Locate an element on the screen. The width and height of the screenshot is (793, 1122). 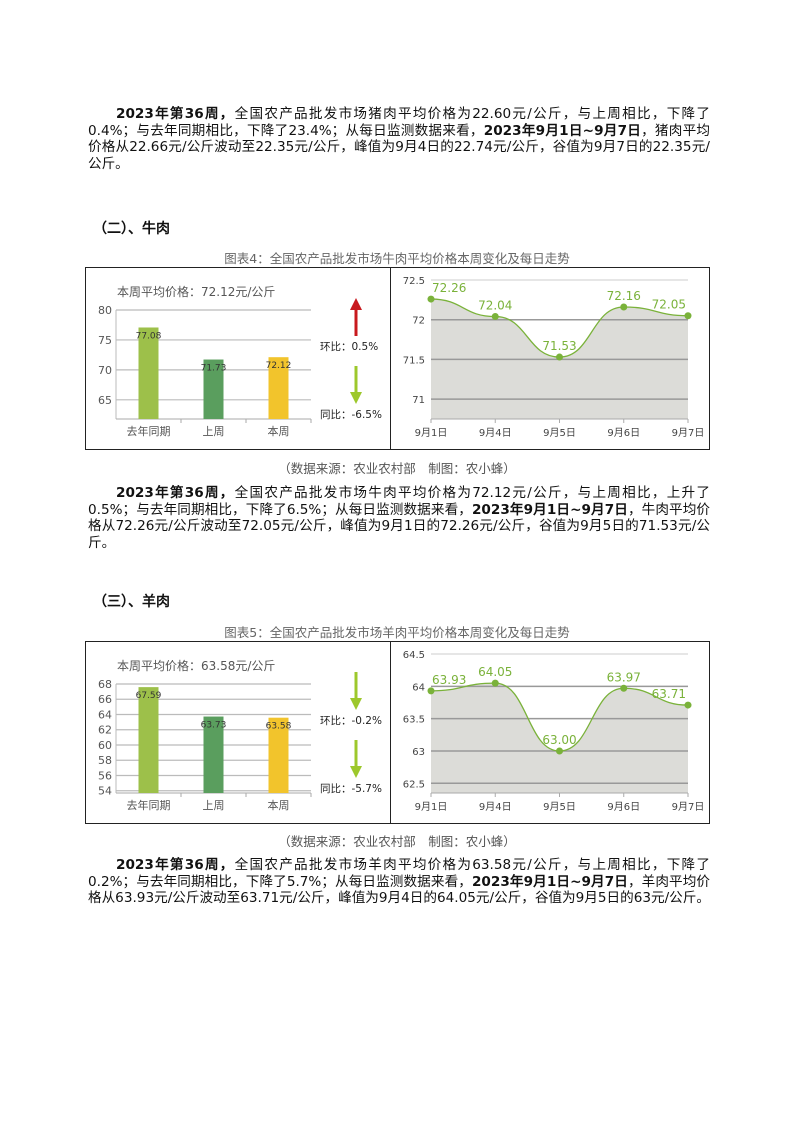
y-tick-label: 64.5 is located at coordinates (414, 655).